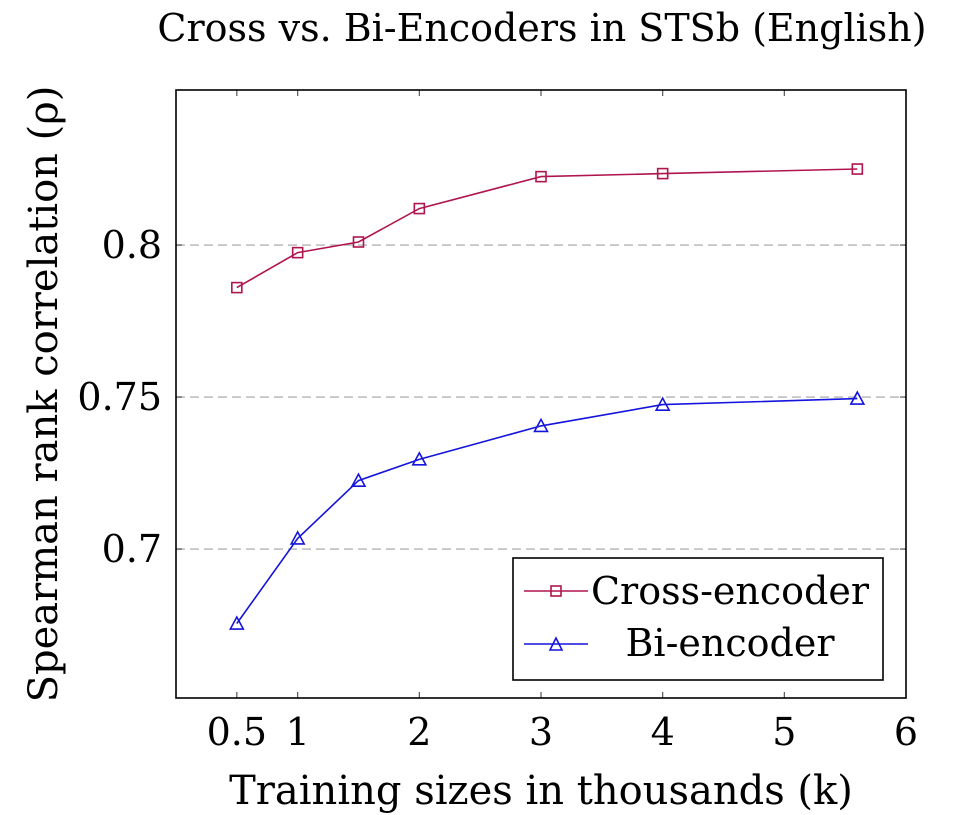 The image size is (971, 815). I want to click on y-tick-label: 0.75, so click(119, 397).